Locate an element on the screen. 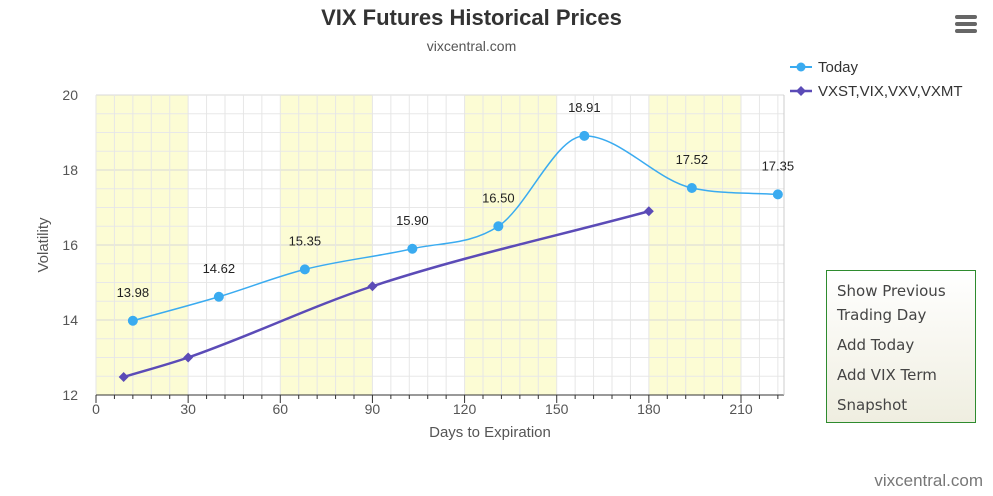 This screenshot has width=993, height=496. y-tick-label: 12 is located at coordinates (70, 395).